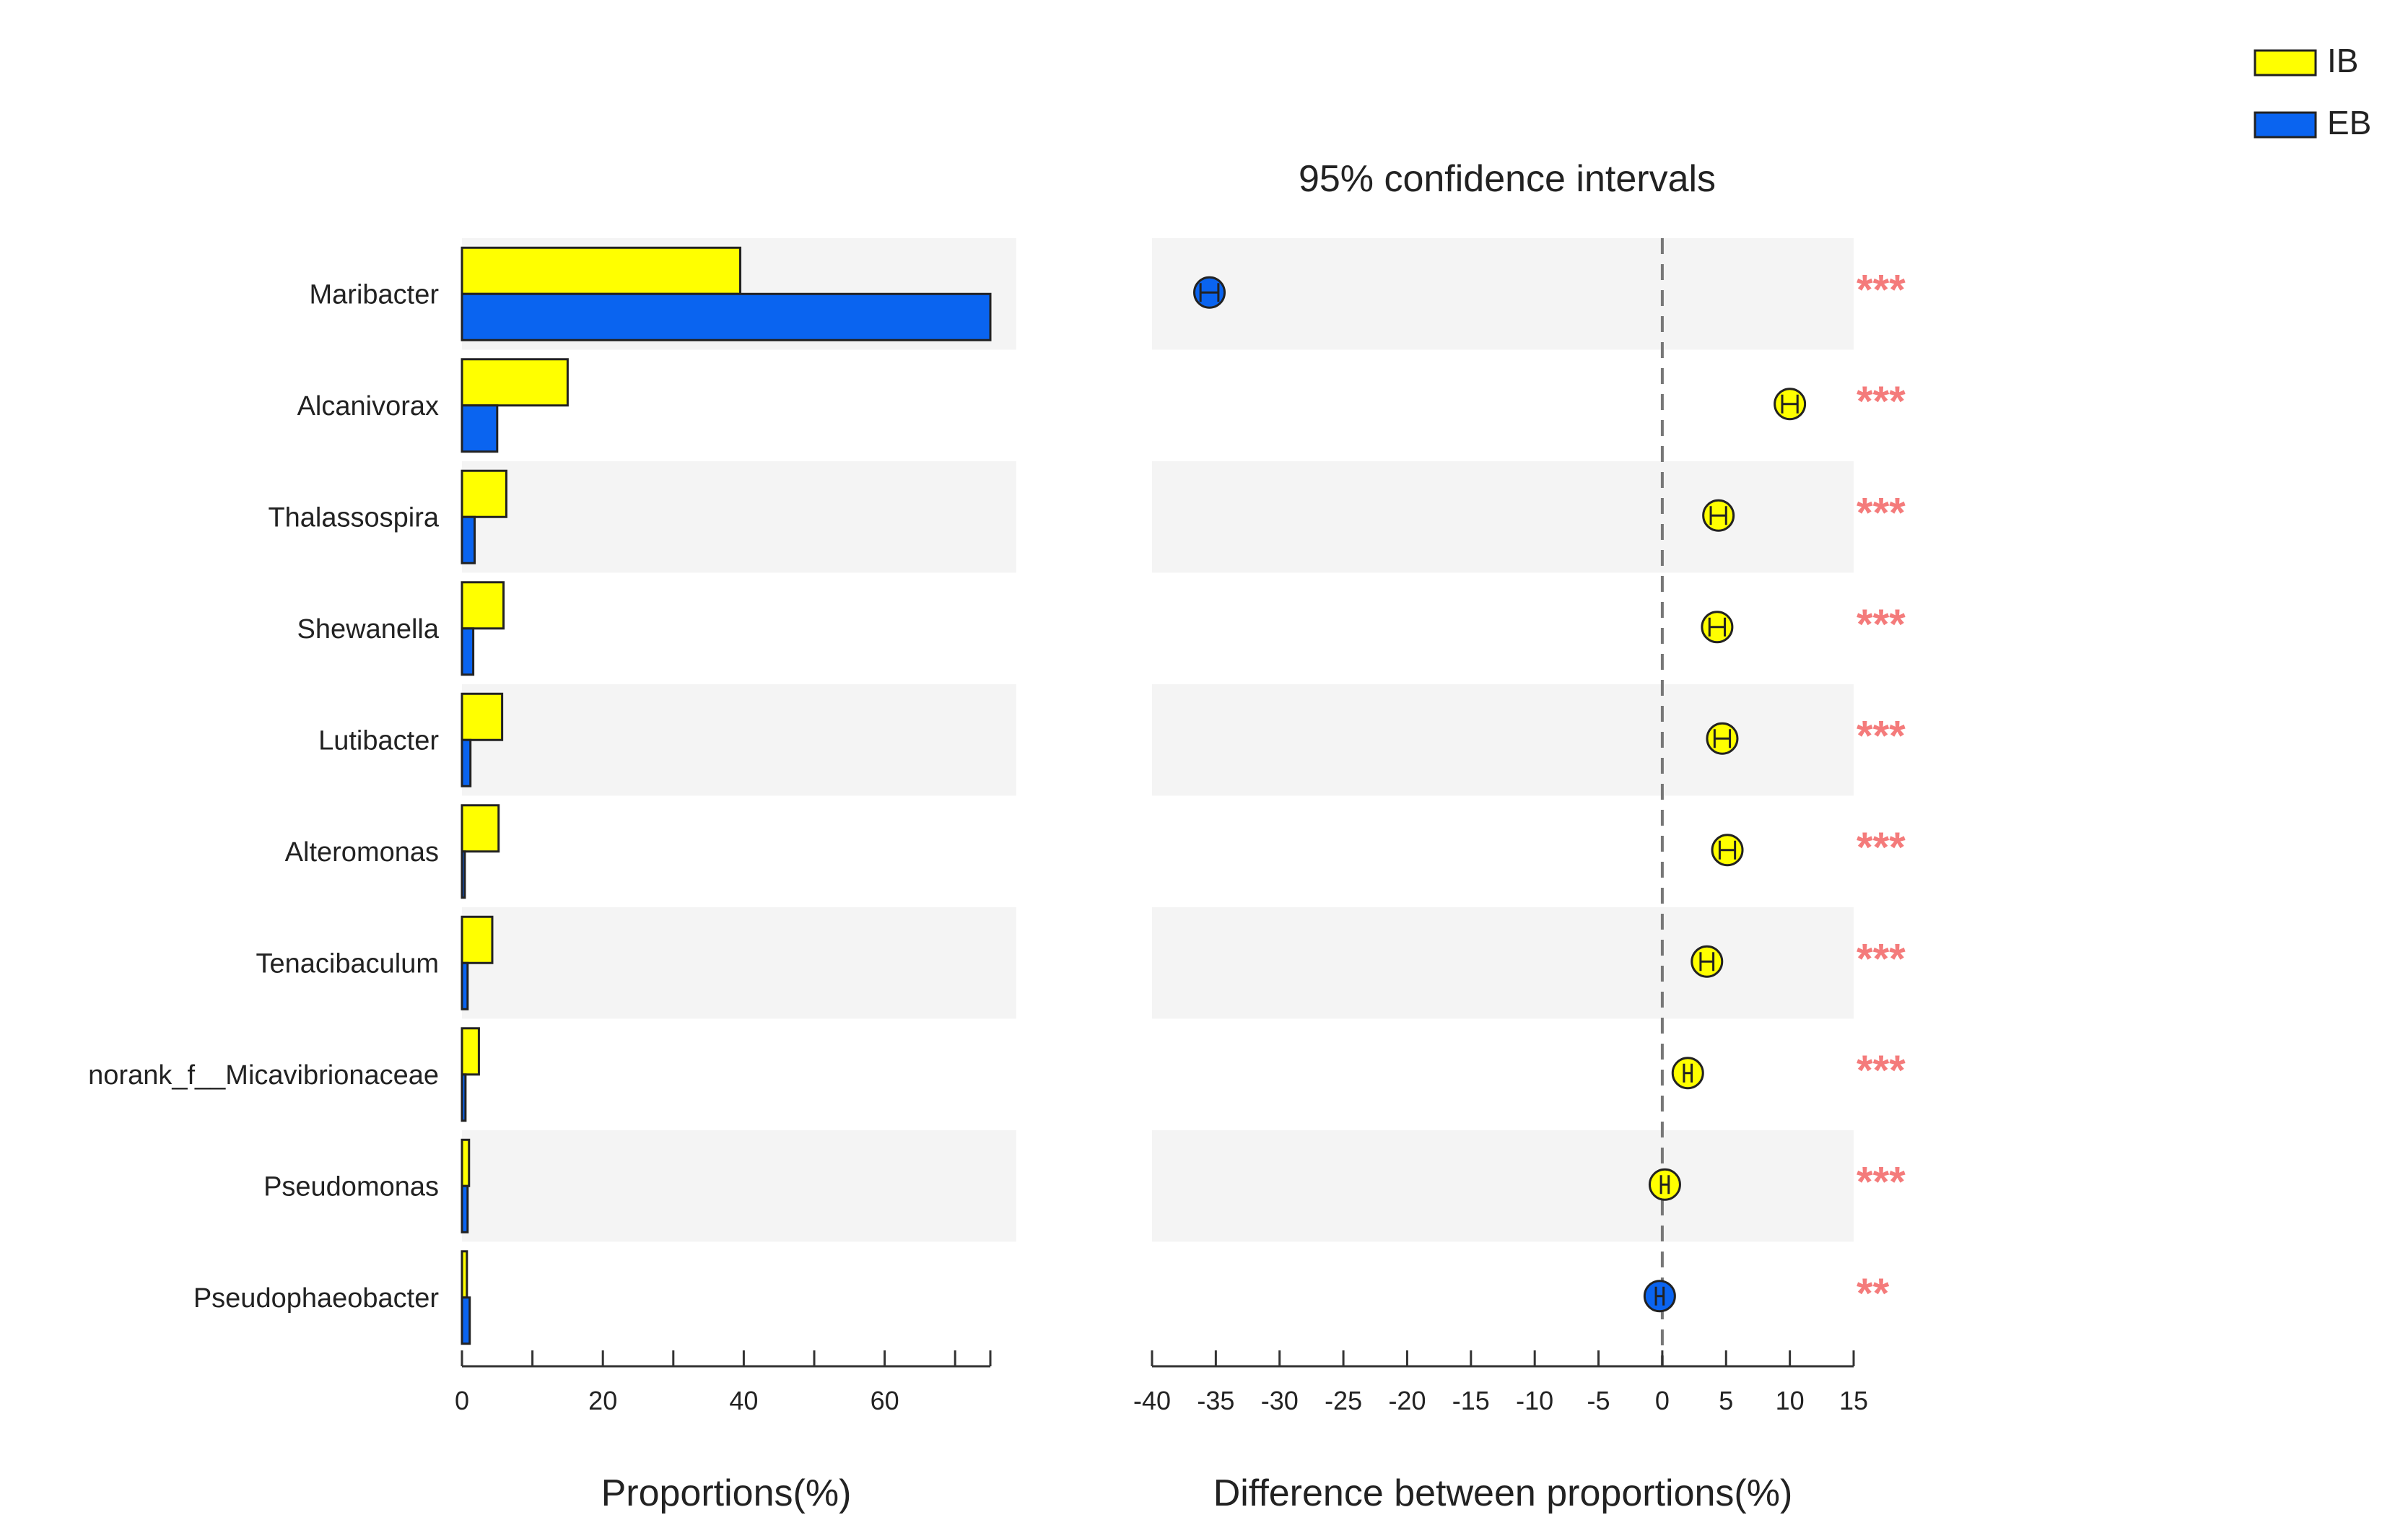 The width and height of the screenshot is (2408, 1533). I want to click on category-label-thalassospira: Thalassospira, so click(353, 517).